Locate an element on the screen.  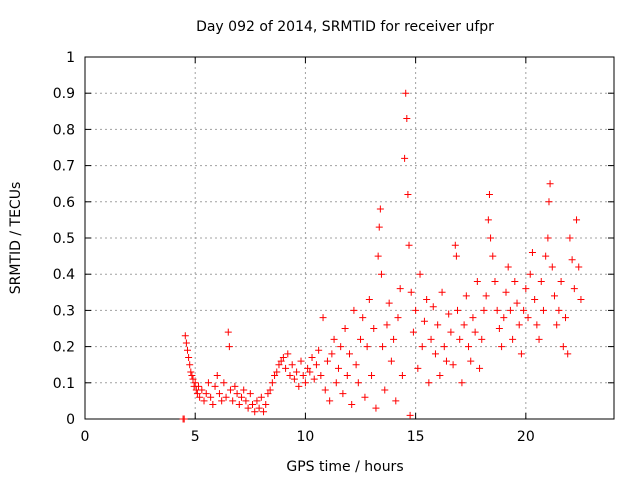
y-tick-label: 0 is located at coordinates (70, 420).